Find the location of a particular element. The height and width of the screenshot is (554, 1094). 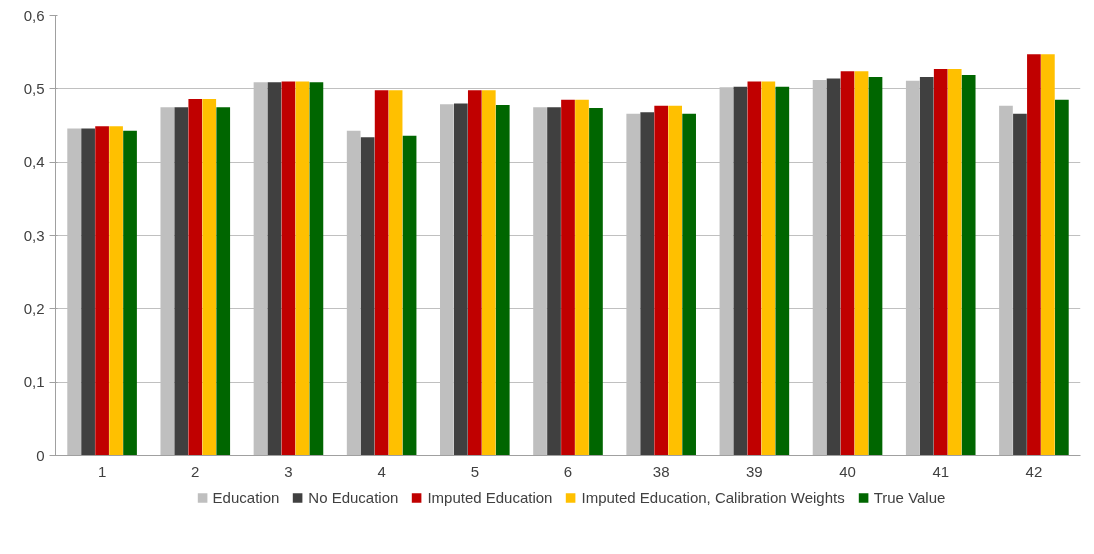

legend-label: True Value is located at coordinates (909, 497).